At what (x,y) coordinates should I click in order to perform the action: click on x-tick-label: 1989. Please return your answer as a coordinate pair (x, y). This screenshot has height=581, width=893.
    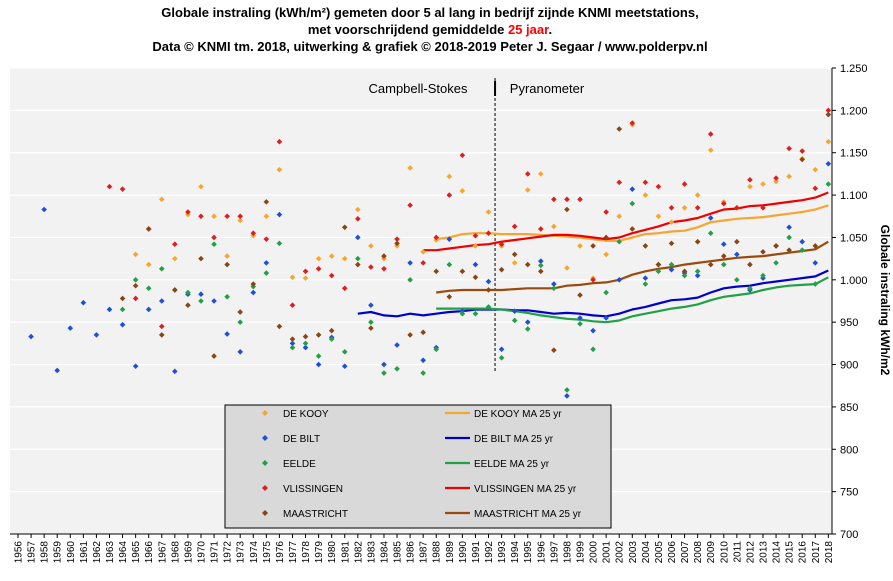
    Looking at the image, I should click on (450, 552).